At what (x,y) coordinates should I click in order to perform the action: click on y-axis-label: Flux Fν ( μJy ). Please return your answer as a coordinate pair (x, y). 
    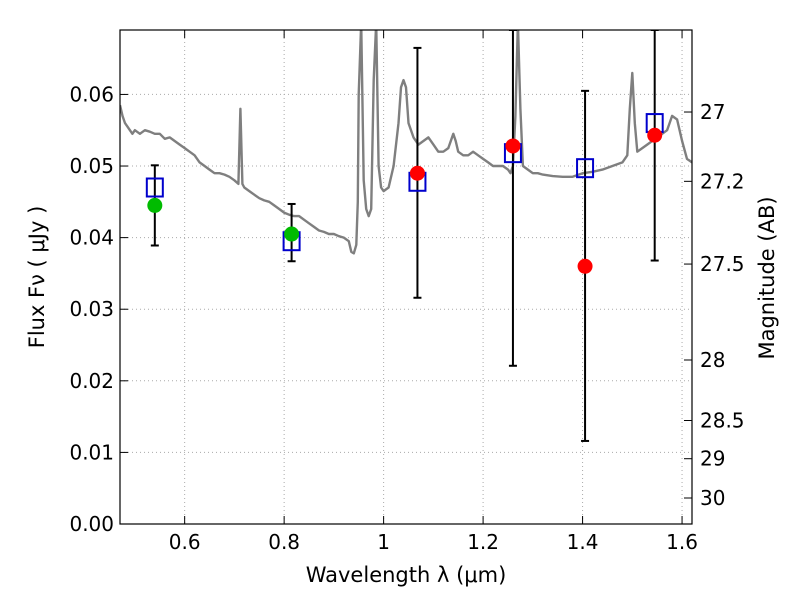
    Looking at the image, I should click on (37, 277).